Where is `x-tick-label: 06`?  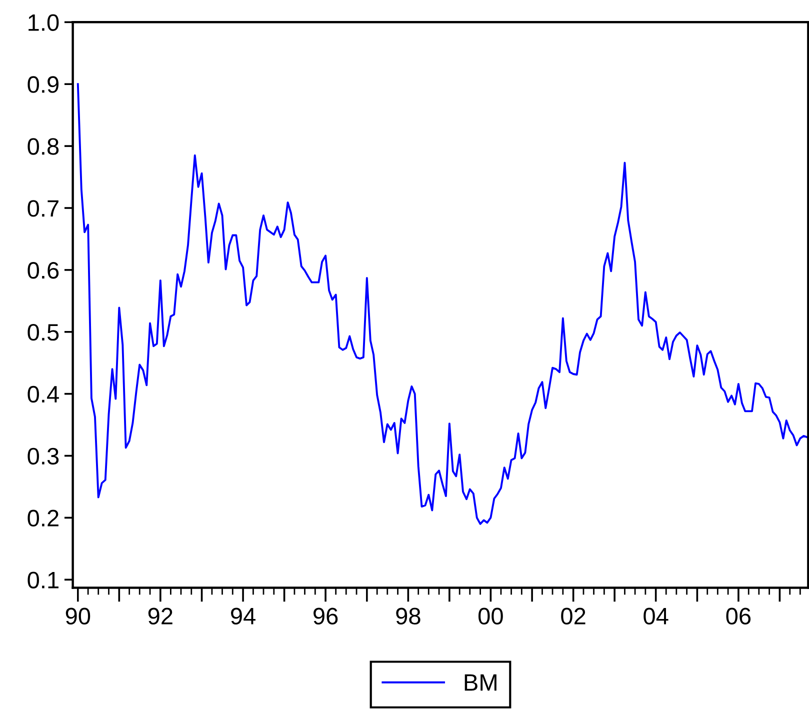 x-tick-label: 06 is located at coordinates (738, 616).